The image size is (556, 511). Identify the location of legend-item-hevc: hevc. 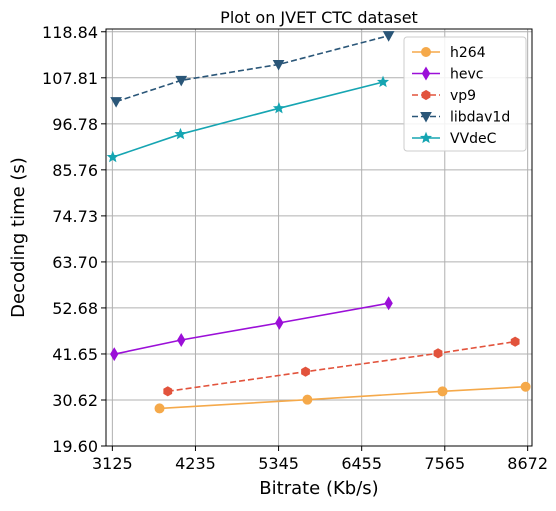
(447, 75).